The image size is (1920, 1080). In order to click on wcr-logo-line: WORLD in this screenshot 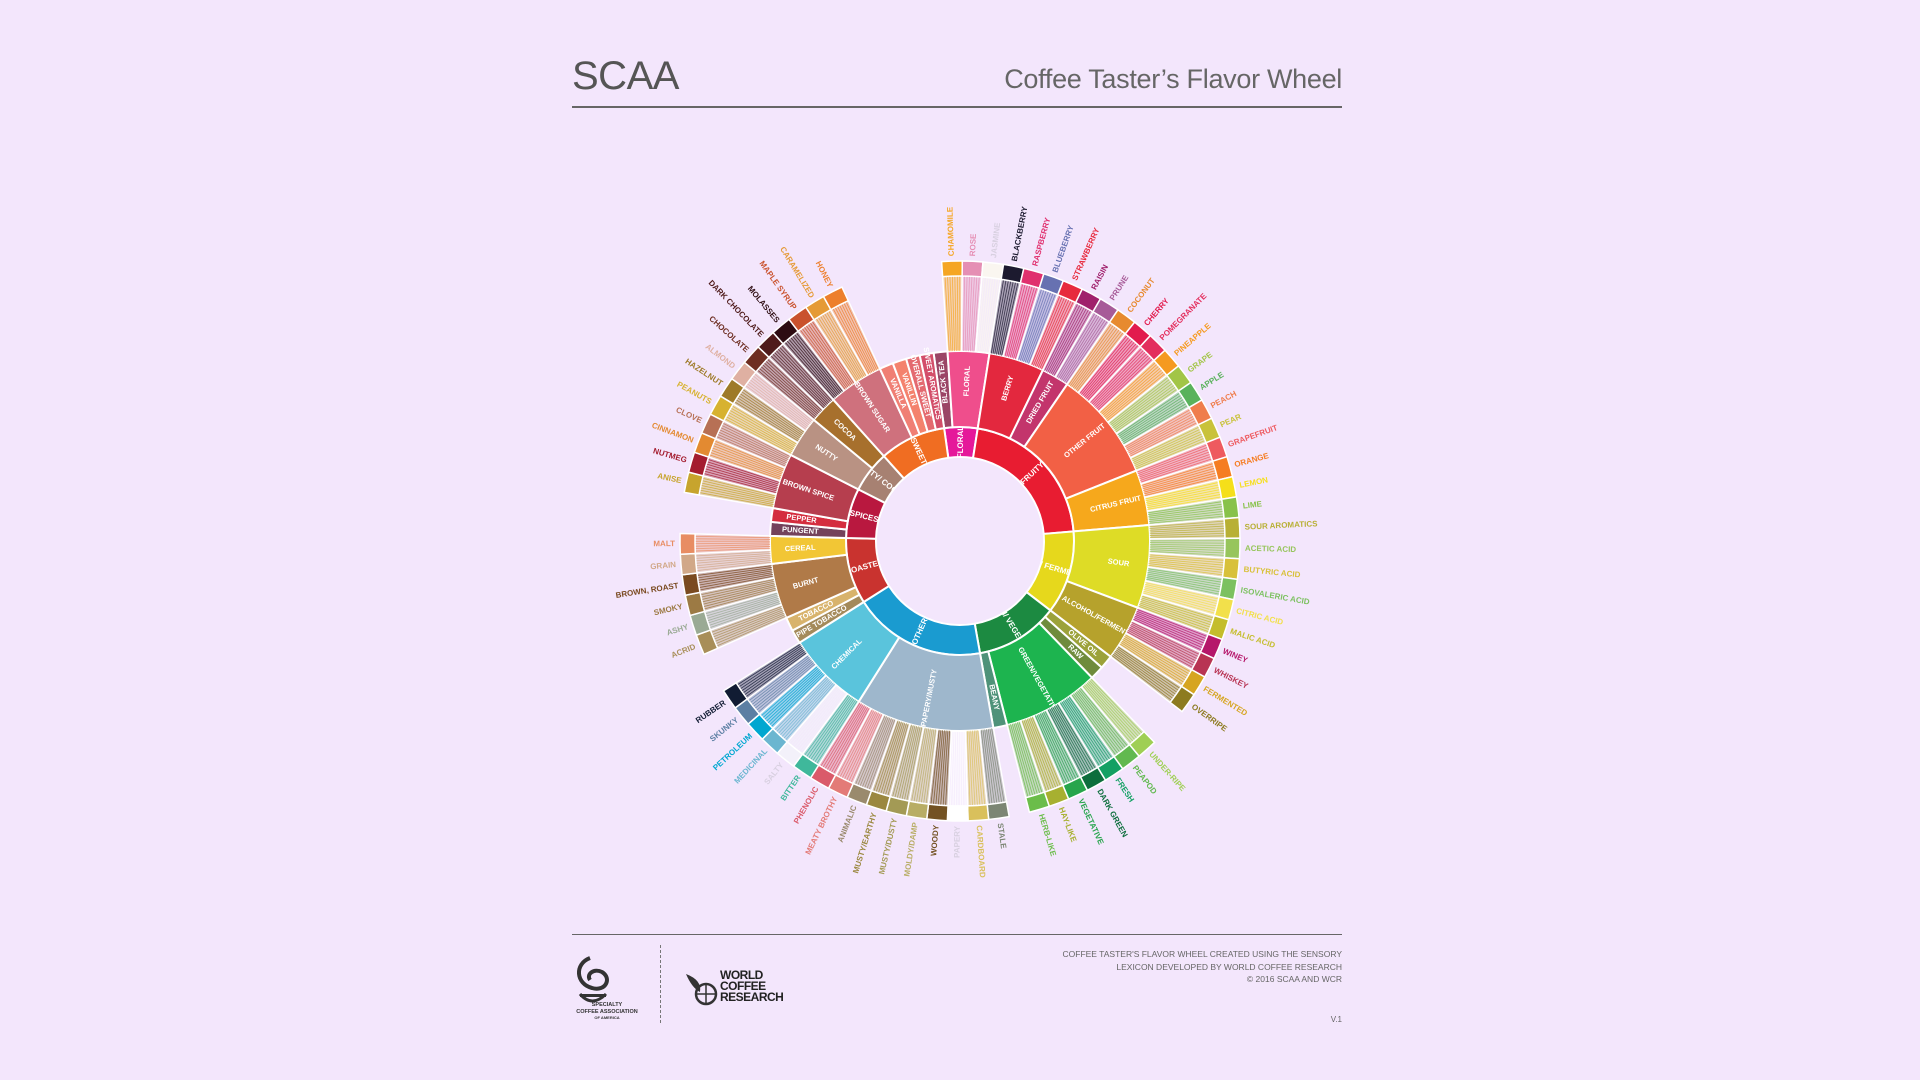, I will do `click(741, 975)`.